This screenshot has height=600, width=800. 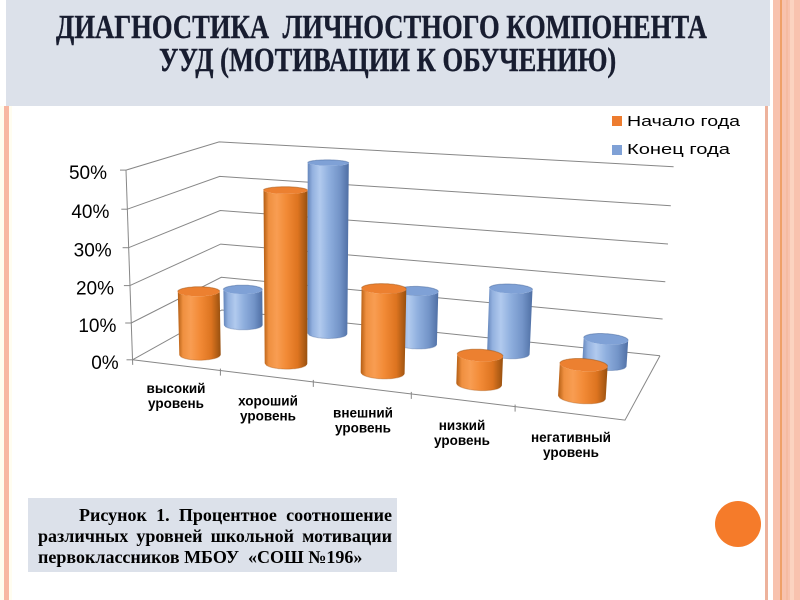 What do you see at coordinates (90, 212) in the screenshot?
I see `svg-text: 40%` at bounding box center [90, 212].